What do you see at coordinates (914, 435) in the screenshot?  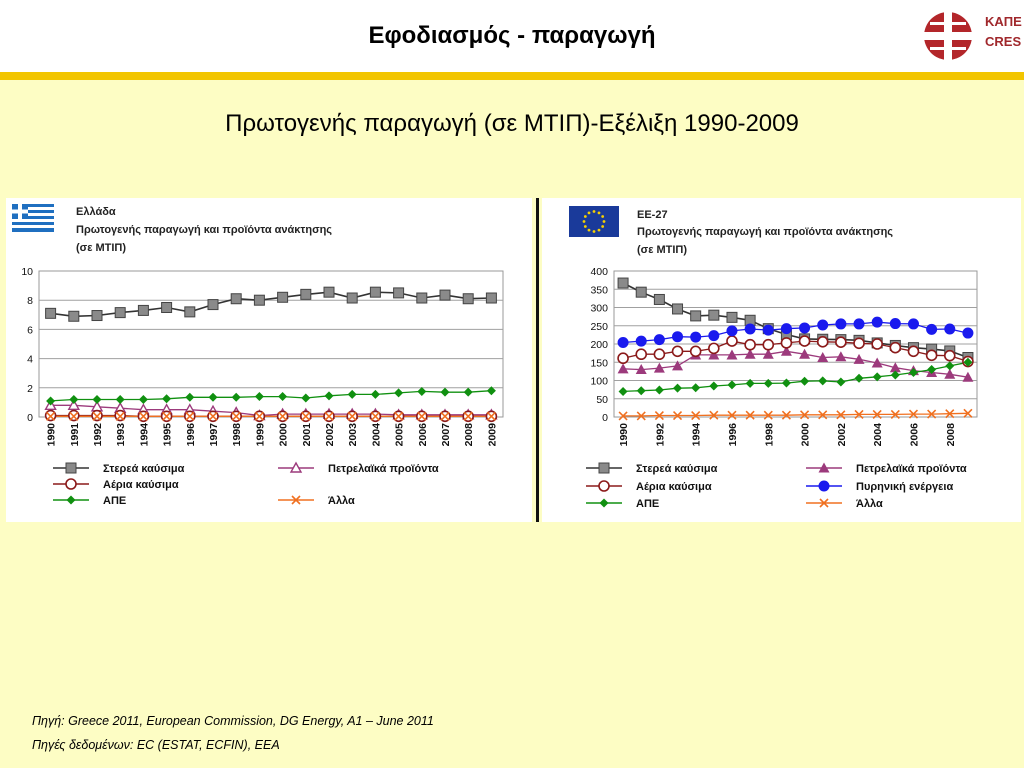 I see `x-tick-label: 2006` at bounding box center [914, 435].